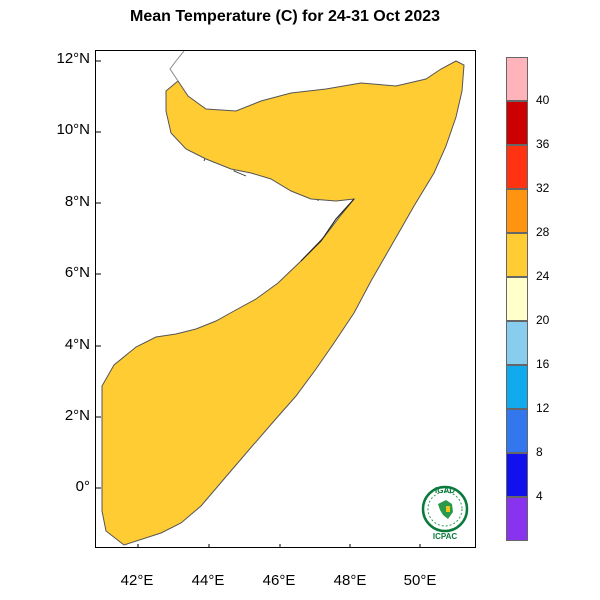 This screenshot has width=600, height=600. I want to click on legend-label-16: 16, so click(543, 364).